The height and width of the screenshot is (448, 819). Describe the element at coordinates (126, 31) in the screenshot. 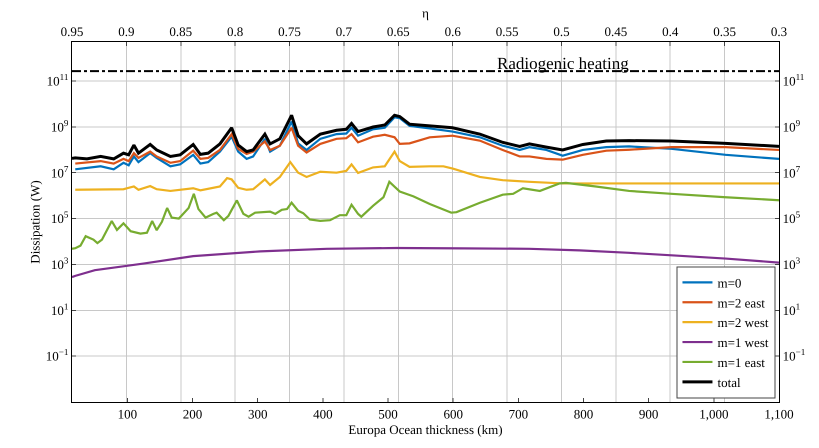

I see `x2-tick-label: 0.9` at that location.